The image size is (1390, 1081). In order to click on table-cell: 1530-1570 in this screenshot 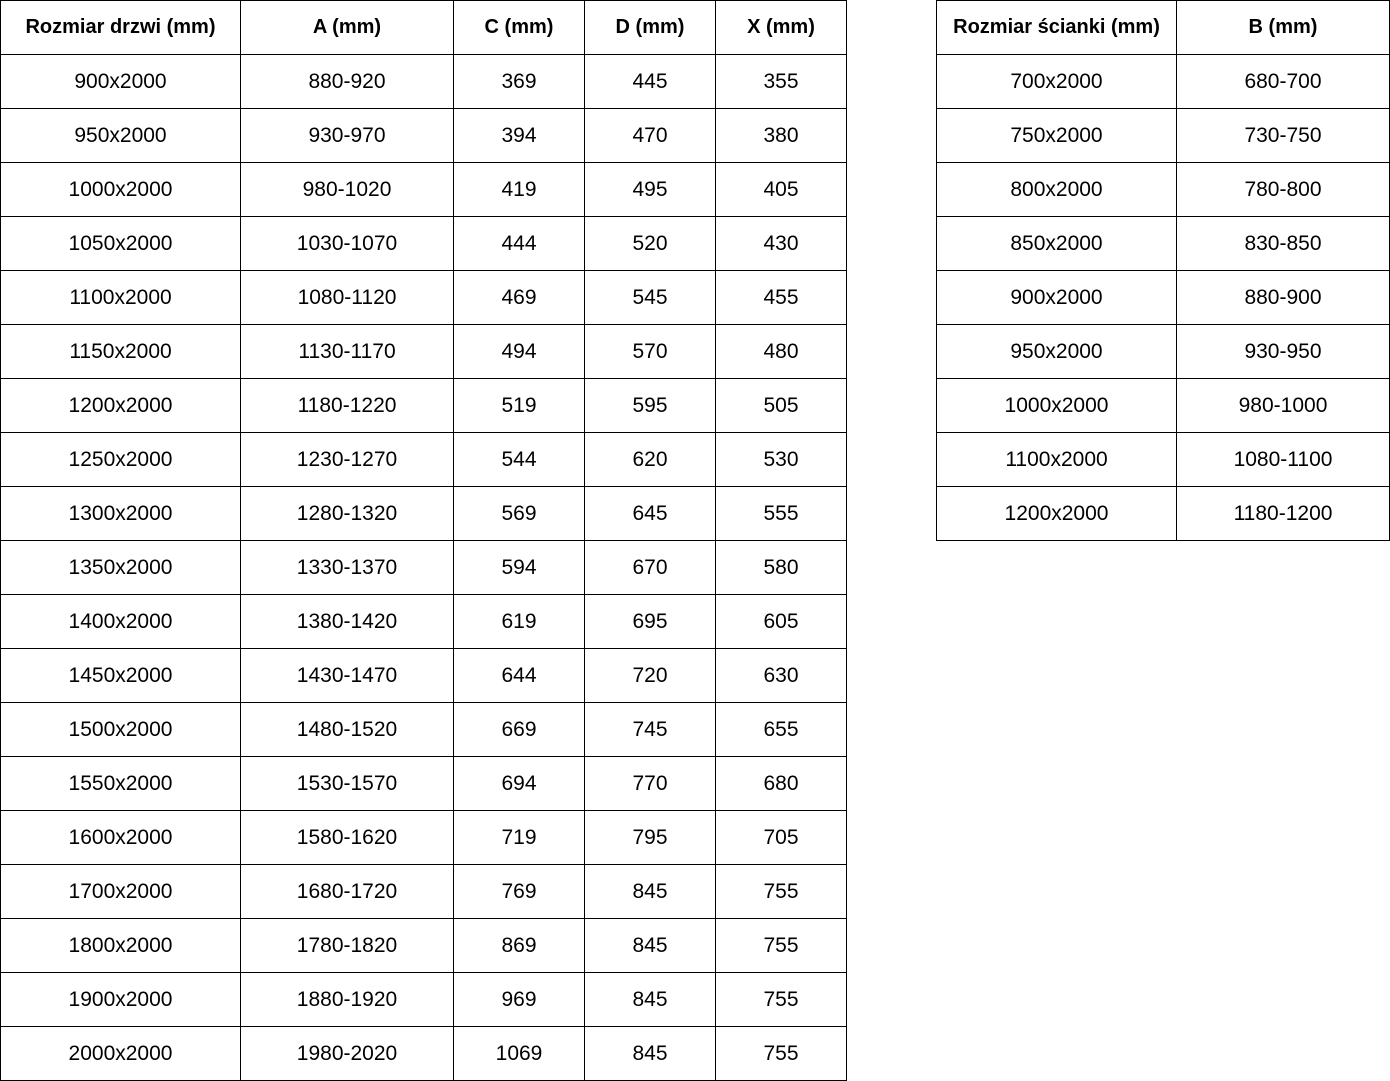, I will do `click(347, 783)`.